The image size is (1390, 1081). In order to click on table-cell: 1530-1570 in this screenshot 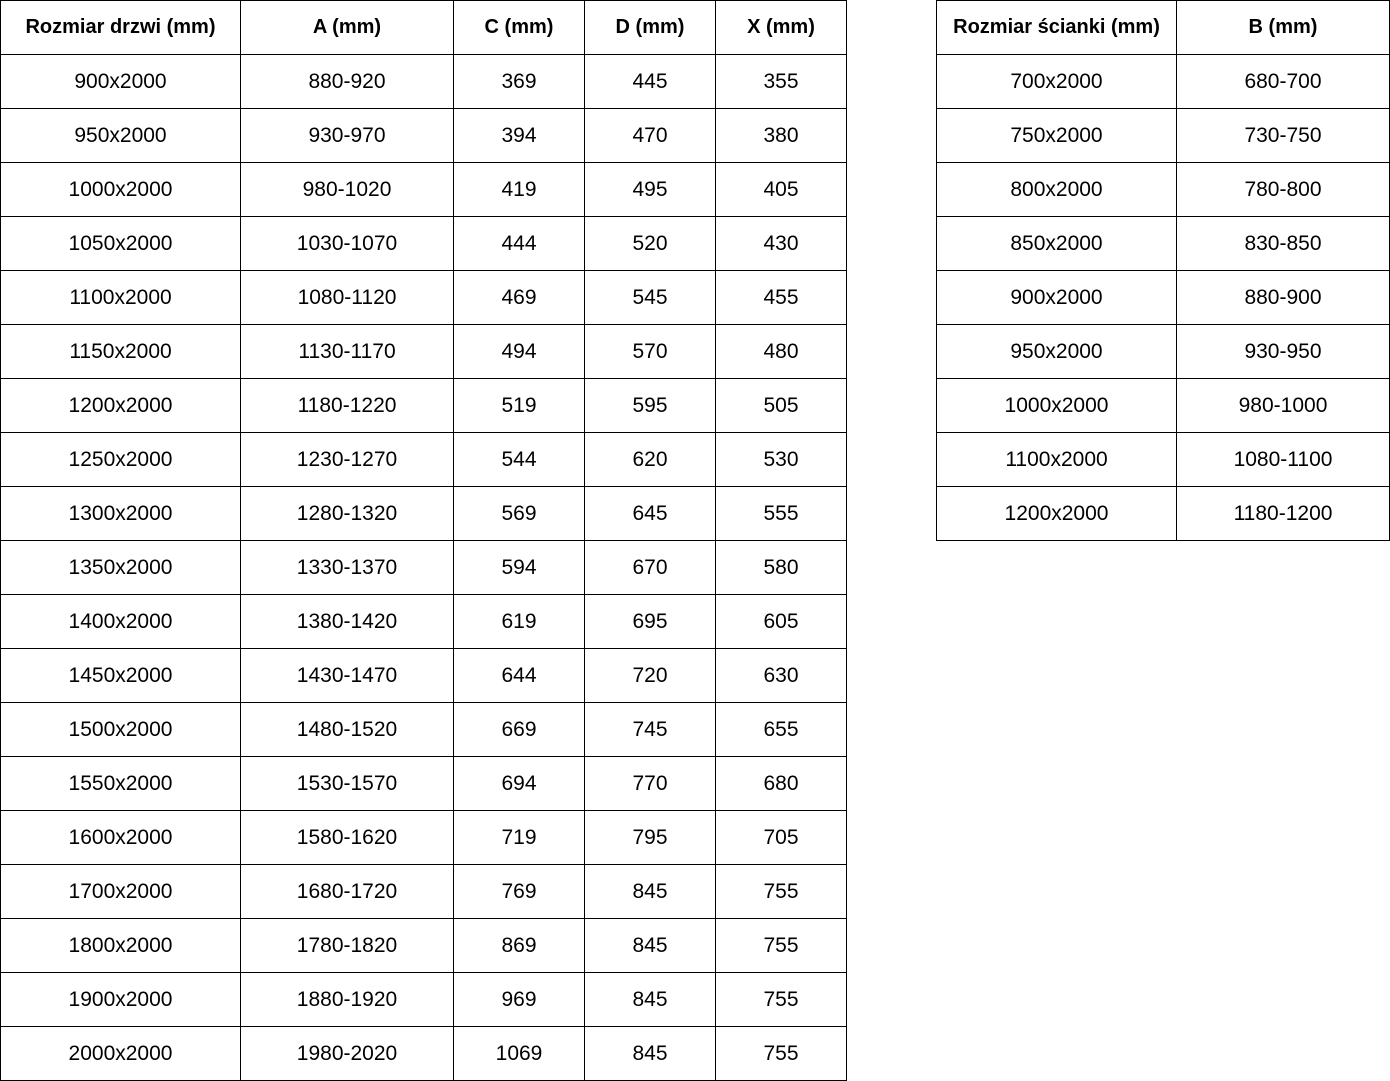, I will do `click(347, 783)`.